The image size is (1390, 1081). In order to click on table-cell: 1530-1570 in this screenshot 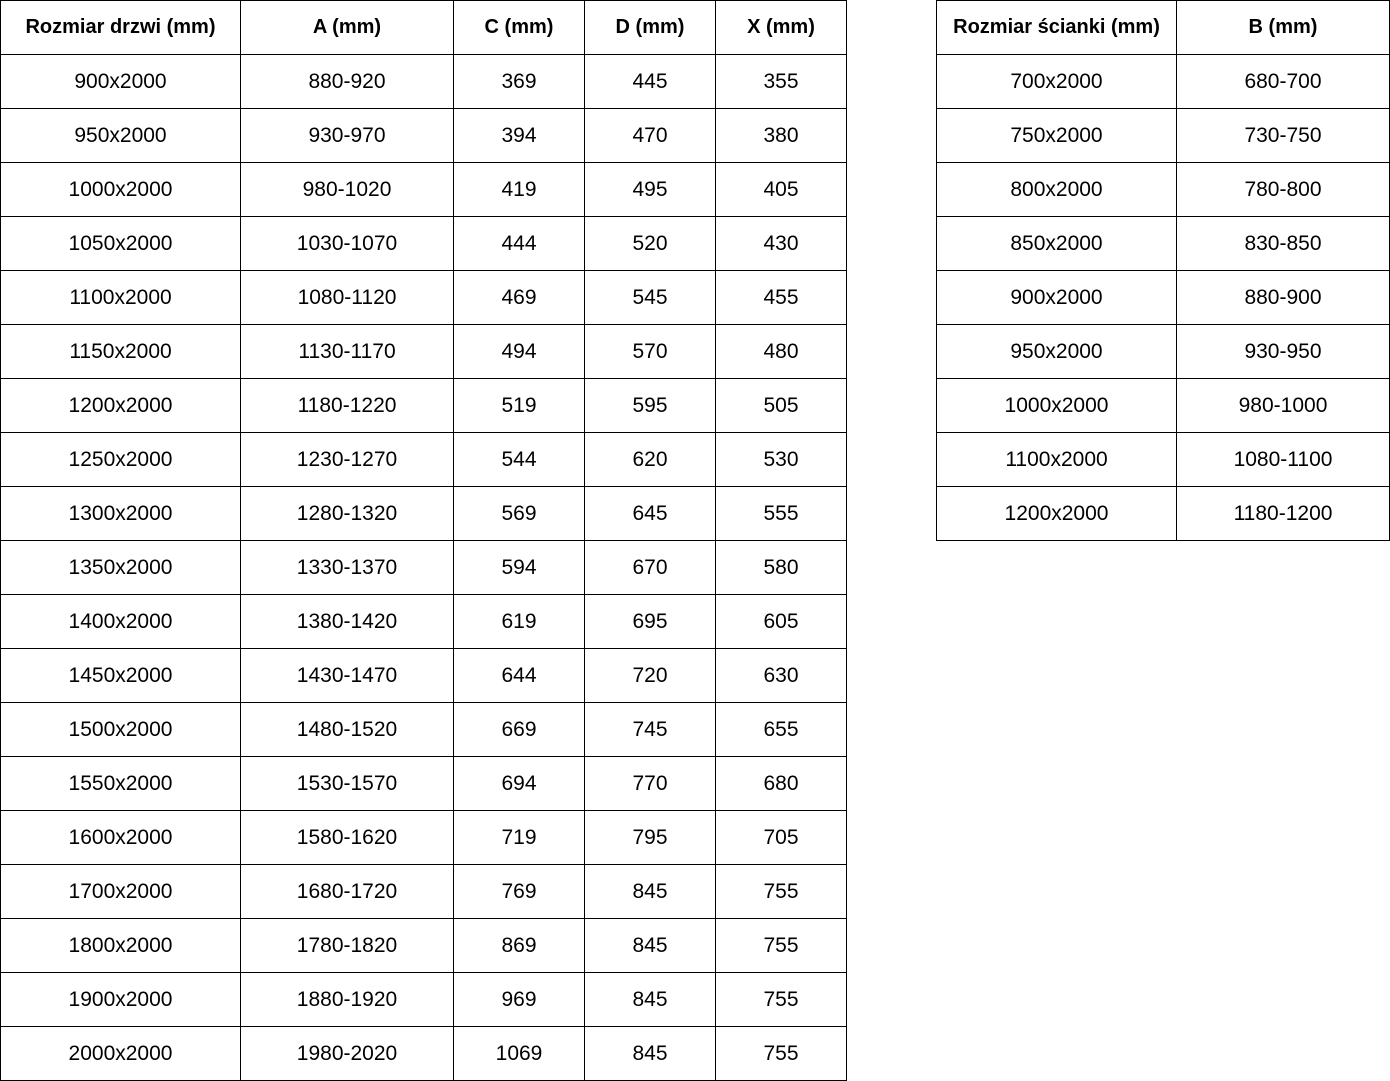, I will do `click(347, 783)`.